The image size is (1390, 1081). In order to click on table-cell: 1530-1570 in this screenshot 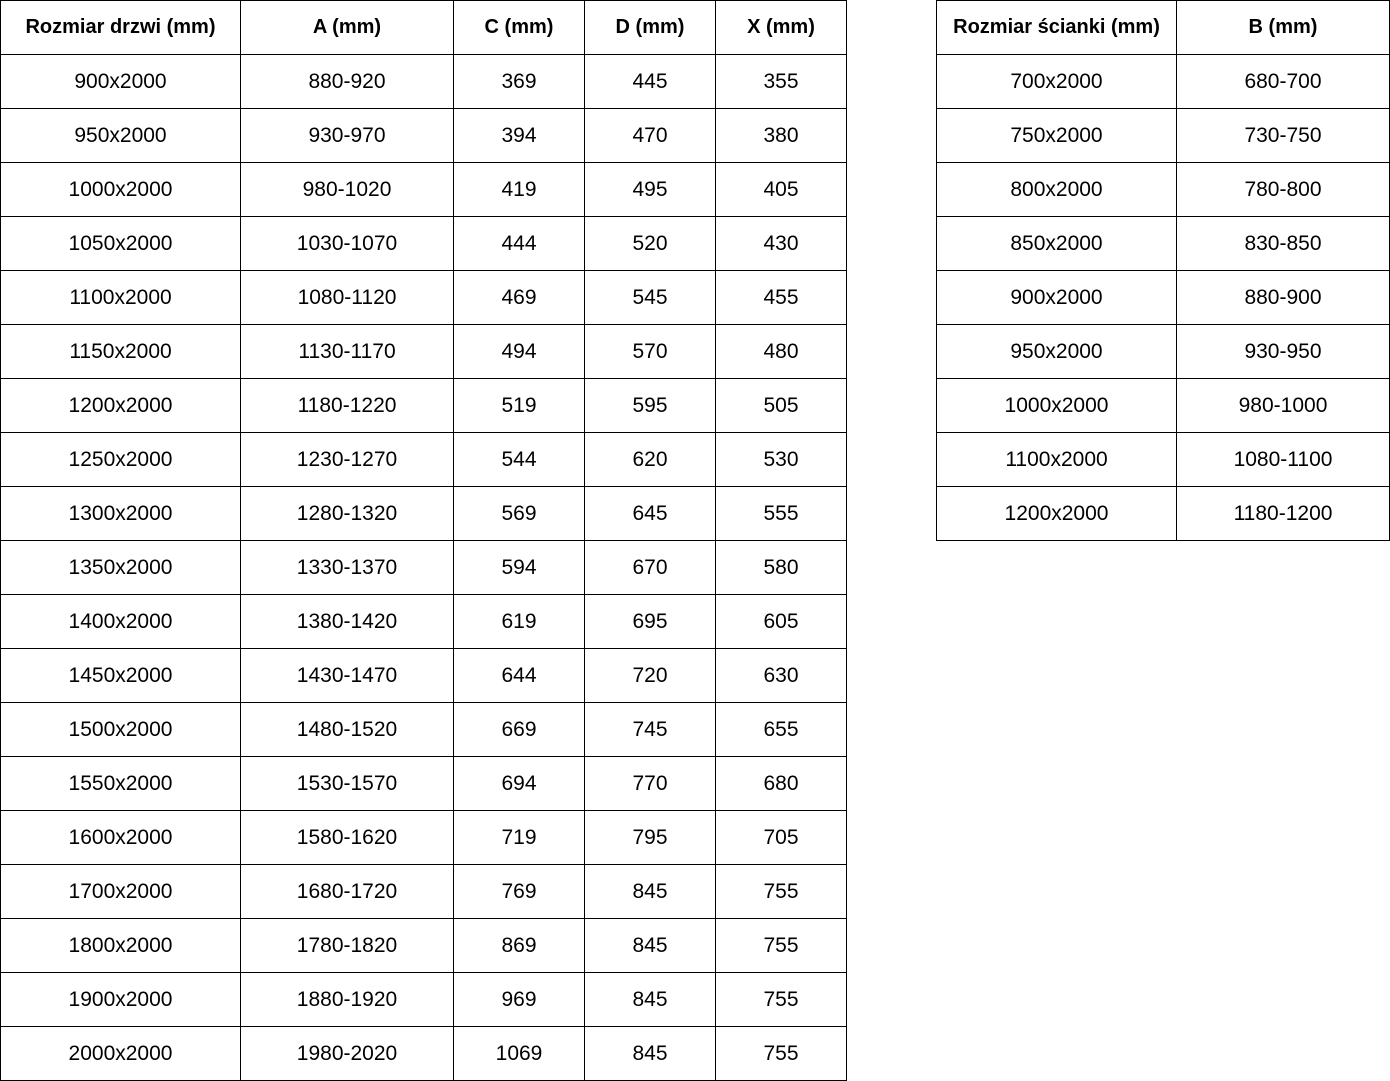, I will do `click(347, 783)`.